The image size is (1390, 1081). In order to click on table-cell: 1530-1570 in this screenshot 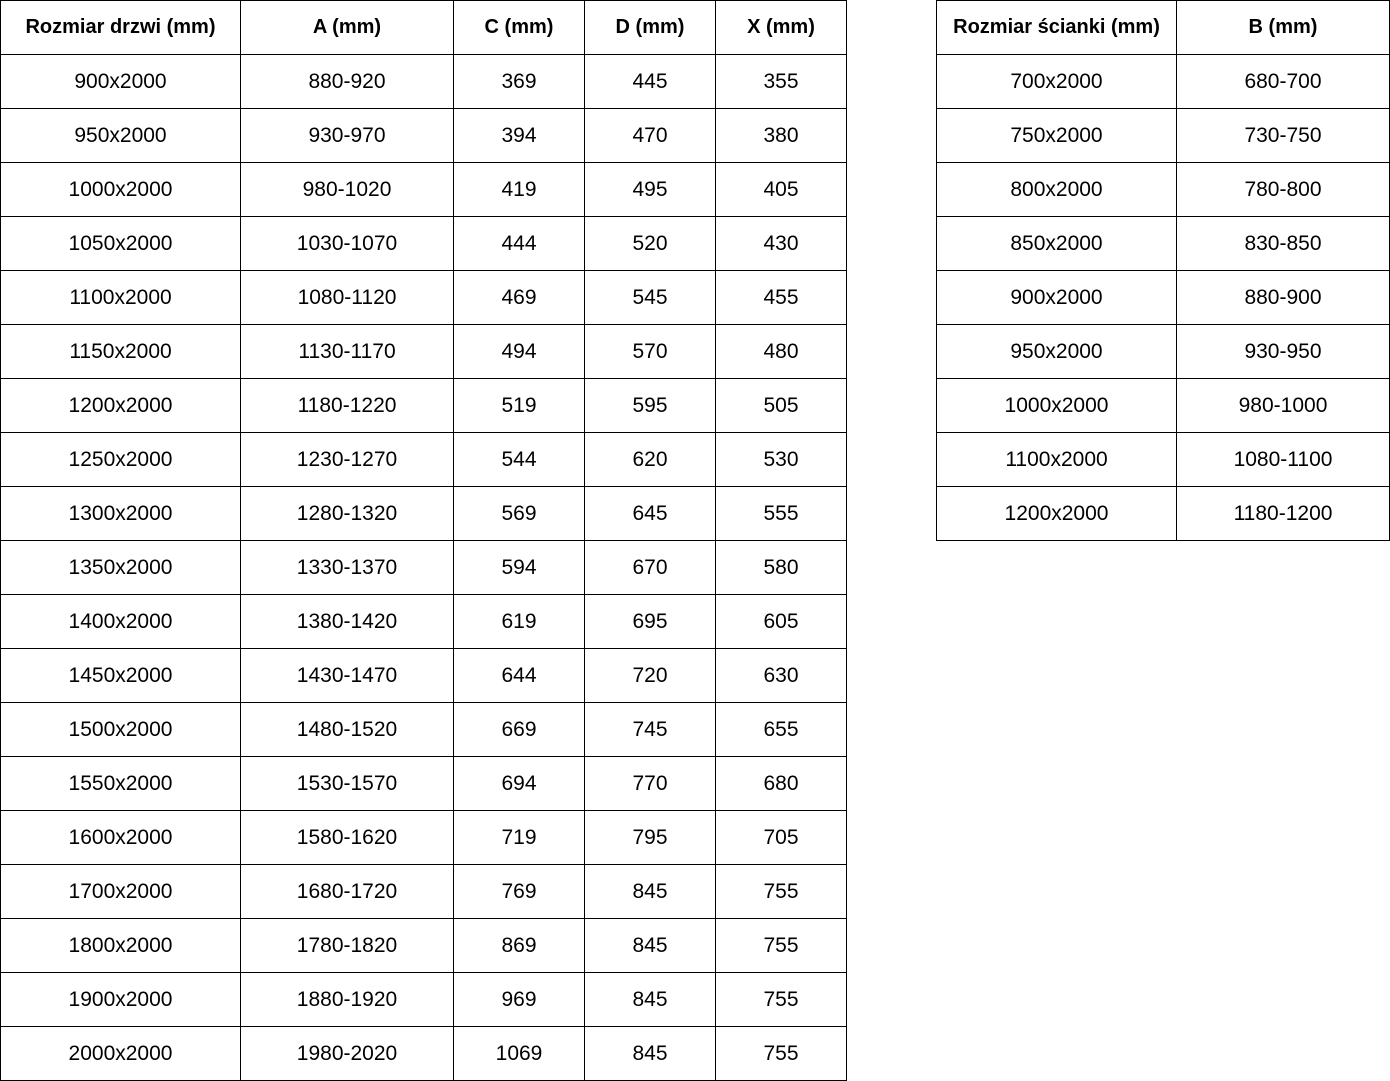, I will do `click(347, 783)`.